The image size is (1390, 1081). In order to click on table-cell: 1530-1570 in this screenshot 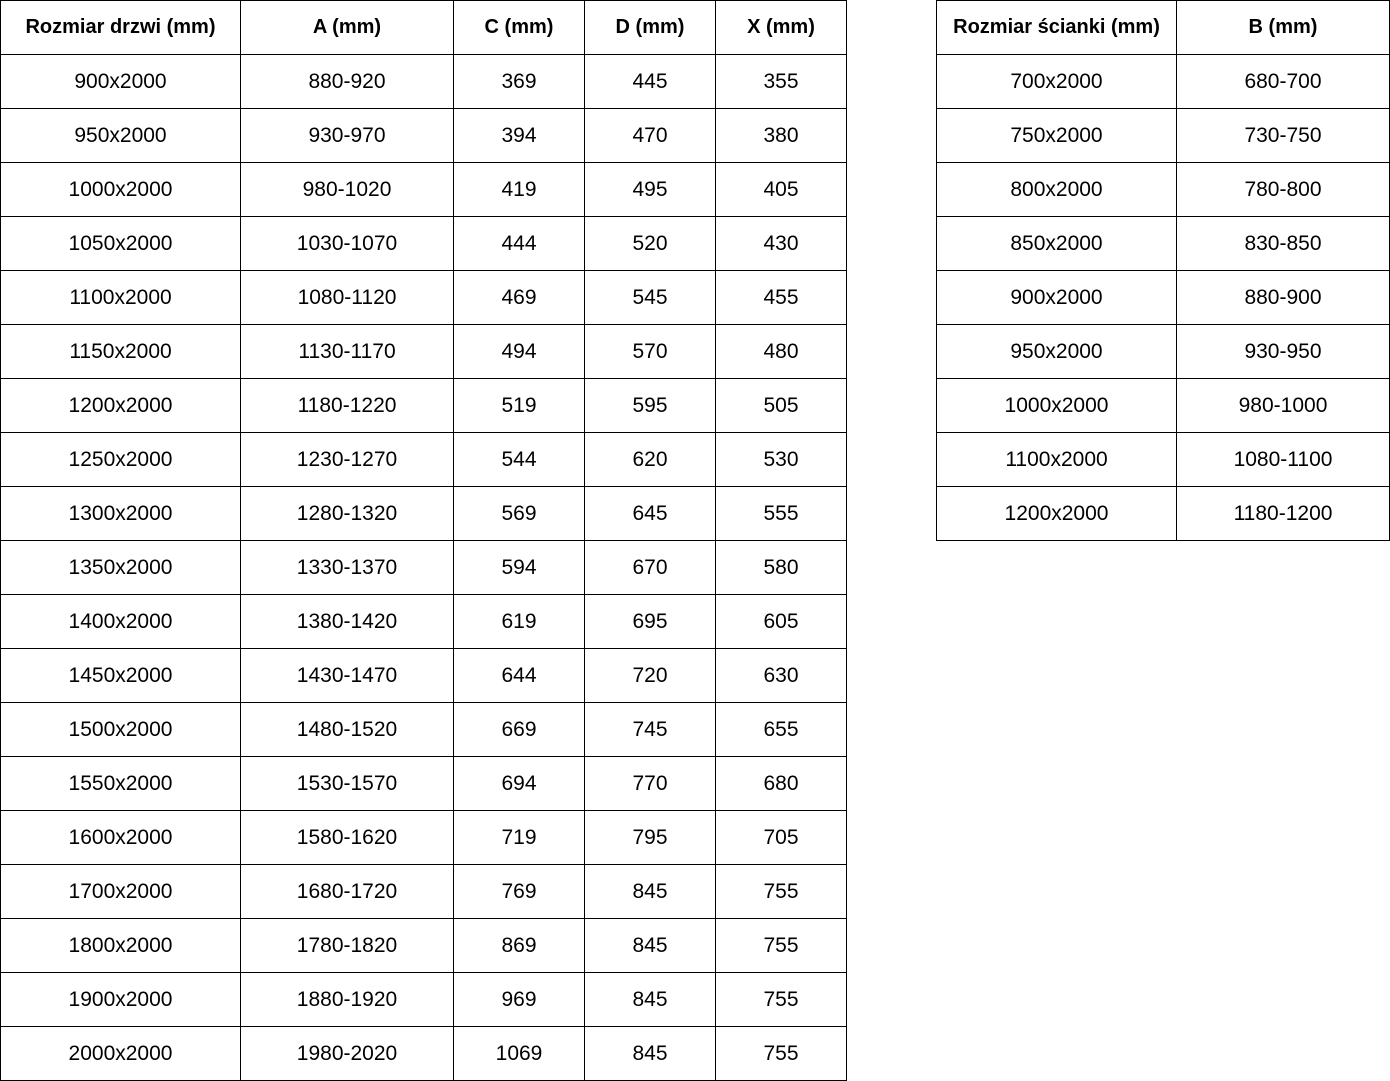, I will do `click(347, 783)`.